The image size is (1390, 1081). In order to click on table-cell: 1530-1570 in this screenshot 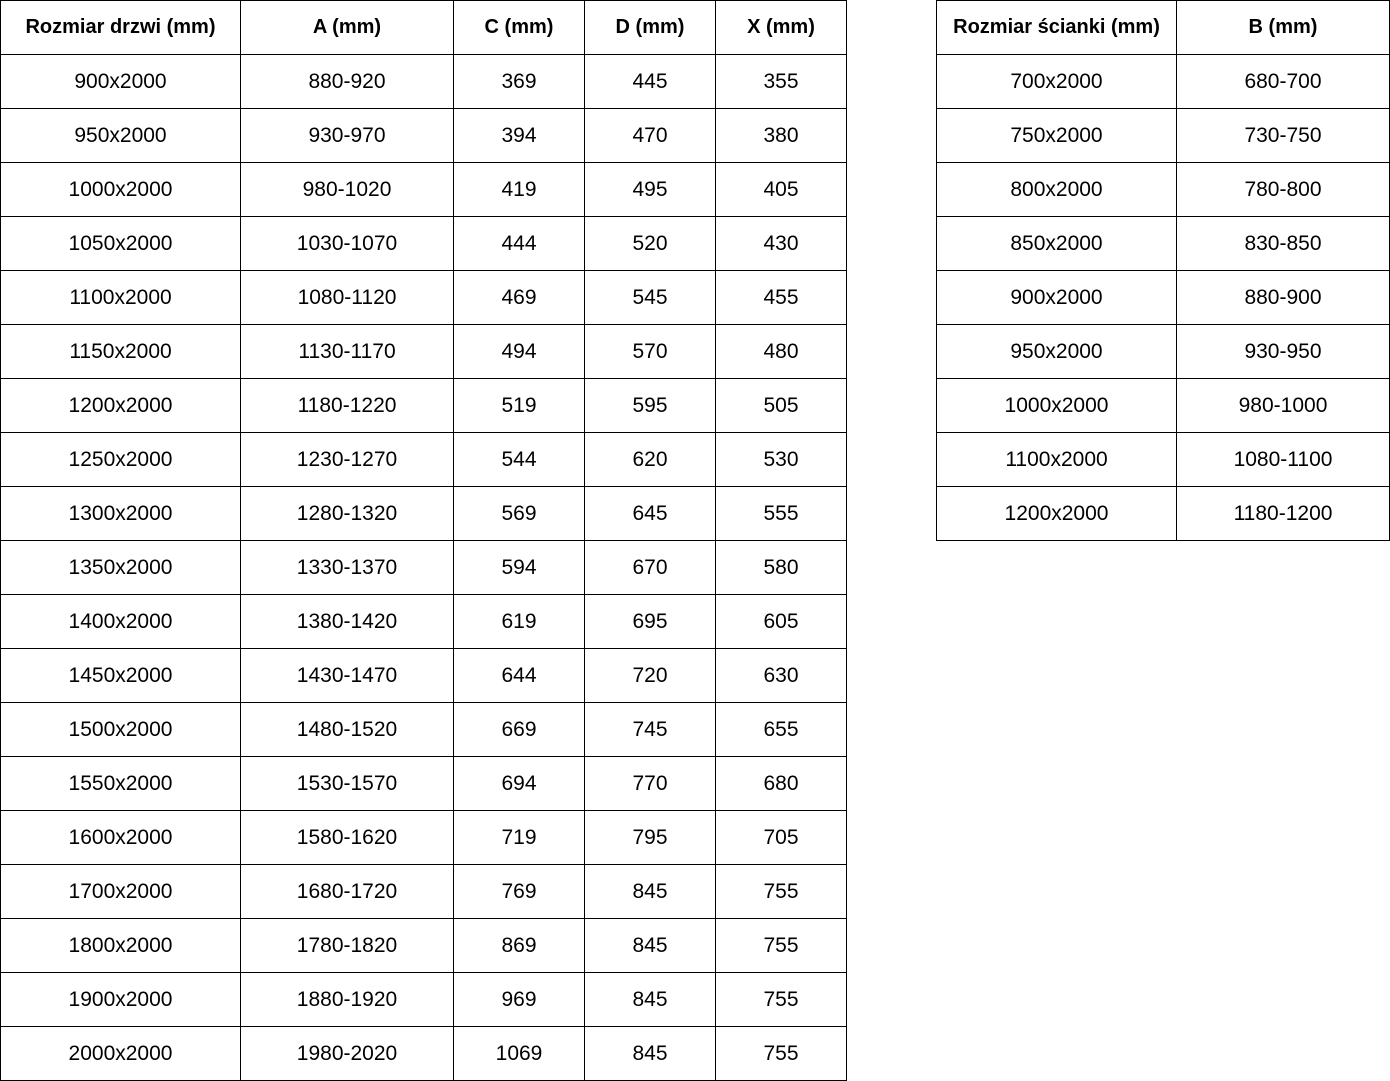, I will do `click(347, 783)`.